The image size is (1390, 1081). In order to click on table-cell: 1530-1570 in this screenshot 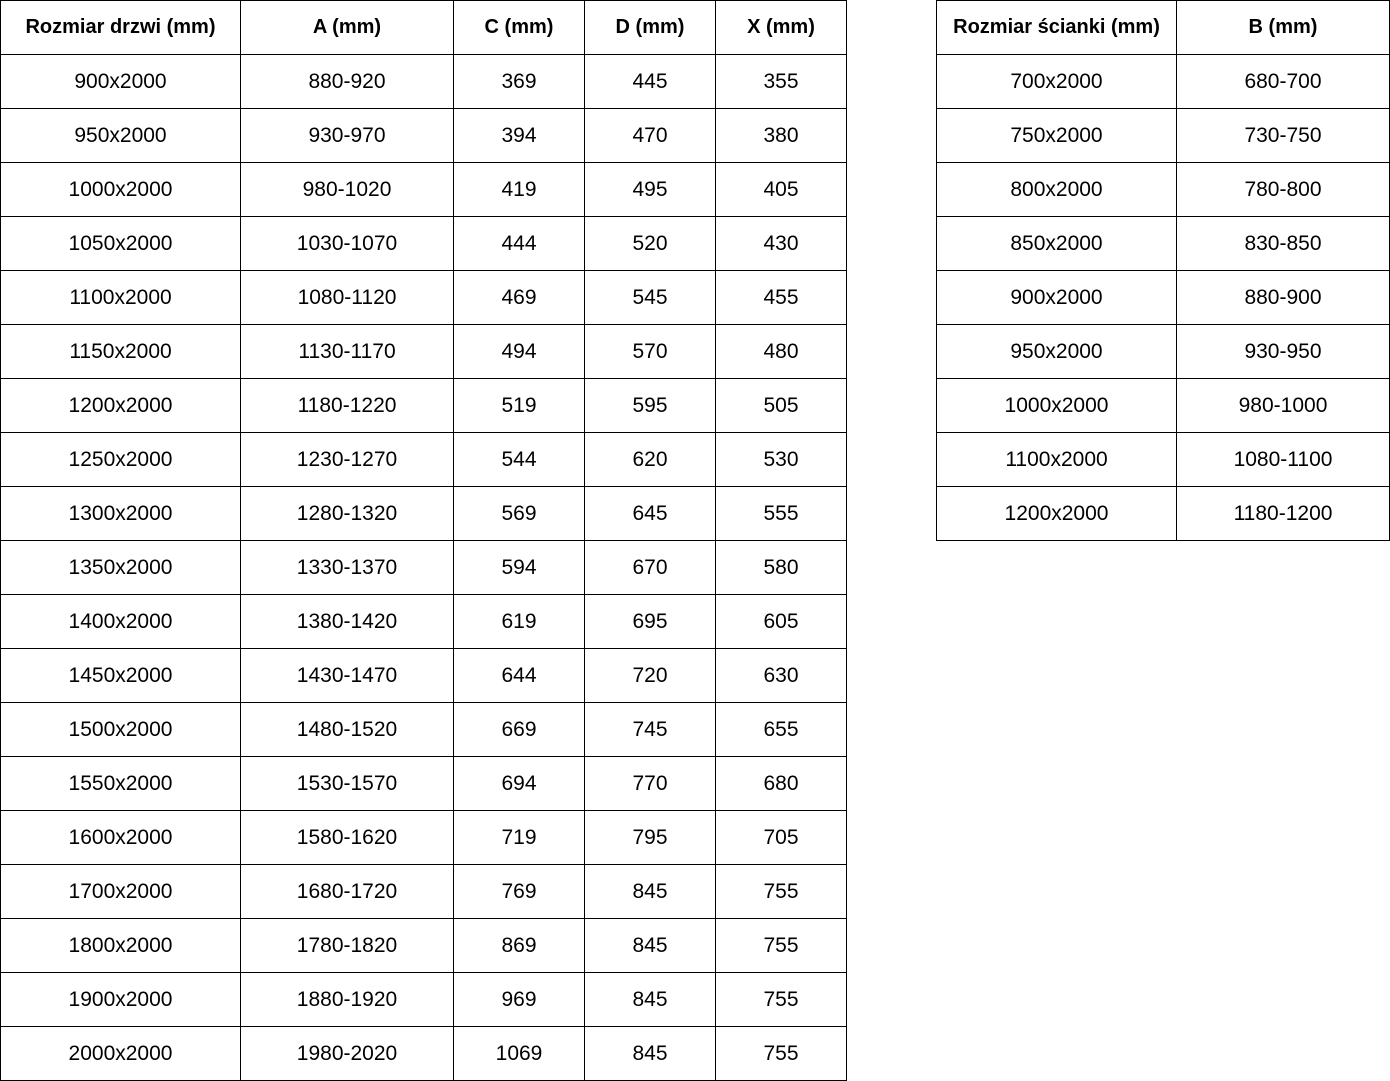, I will do `click(347, 783)`.